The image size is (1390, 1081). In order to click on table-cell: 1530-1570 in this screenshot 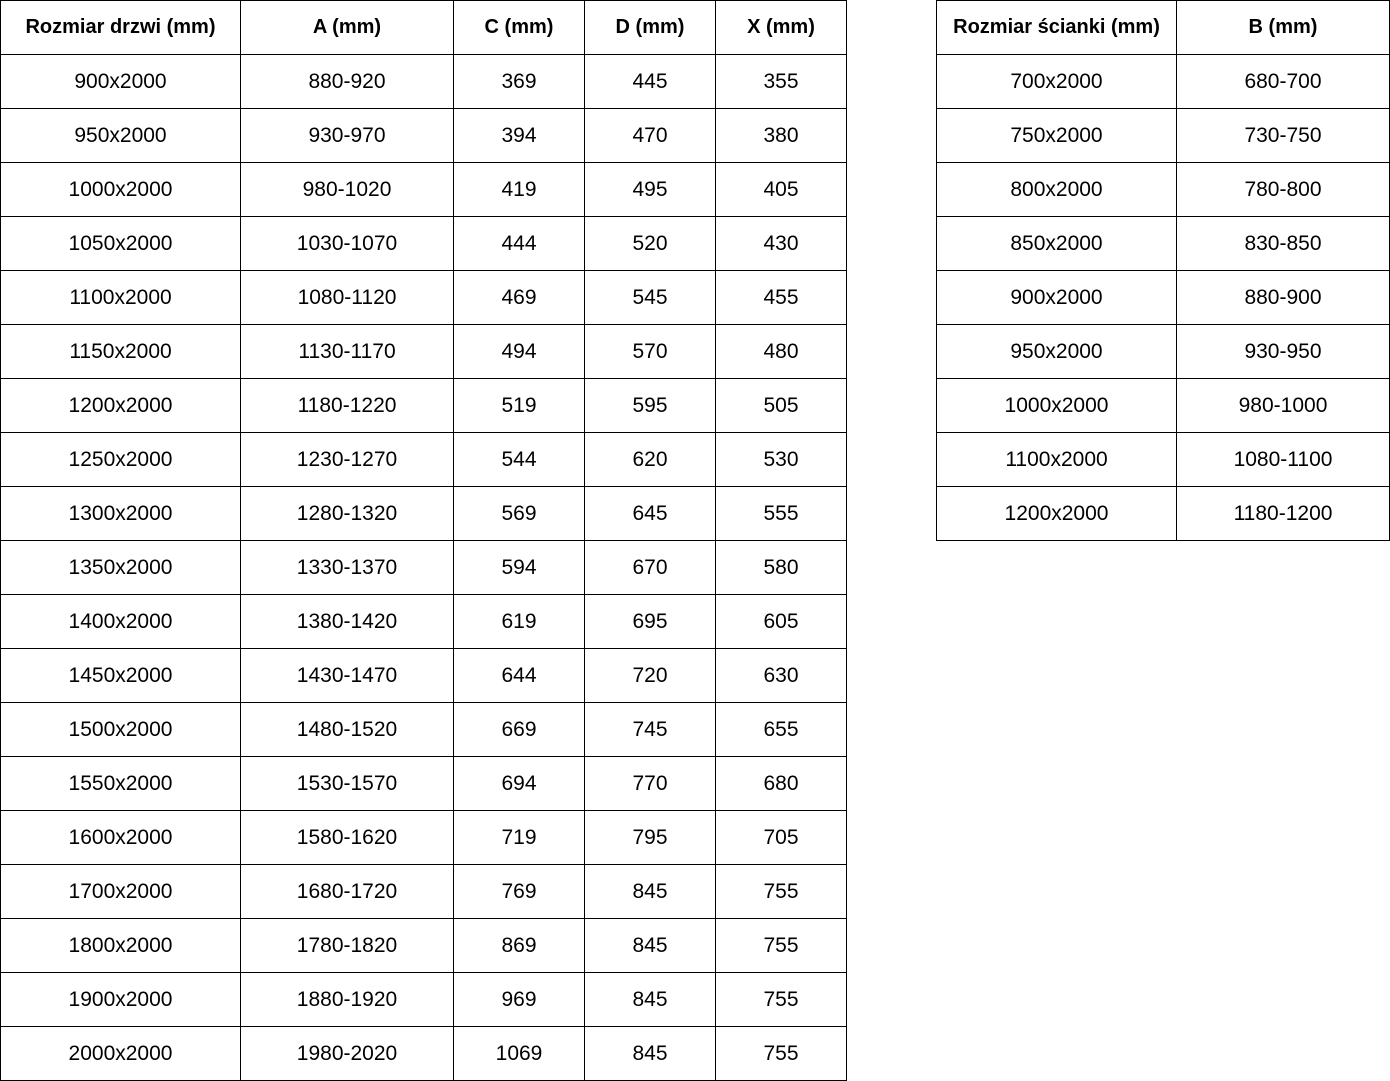, I will do `click(347, 783)`.